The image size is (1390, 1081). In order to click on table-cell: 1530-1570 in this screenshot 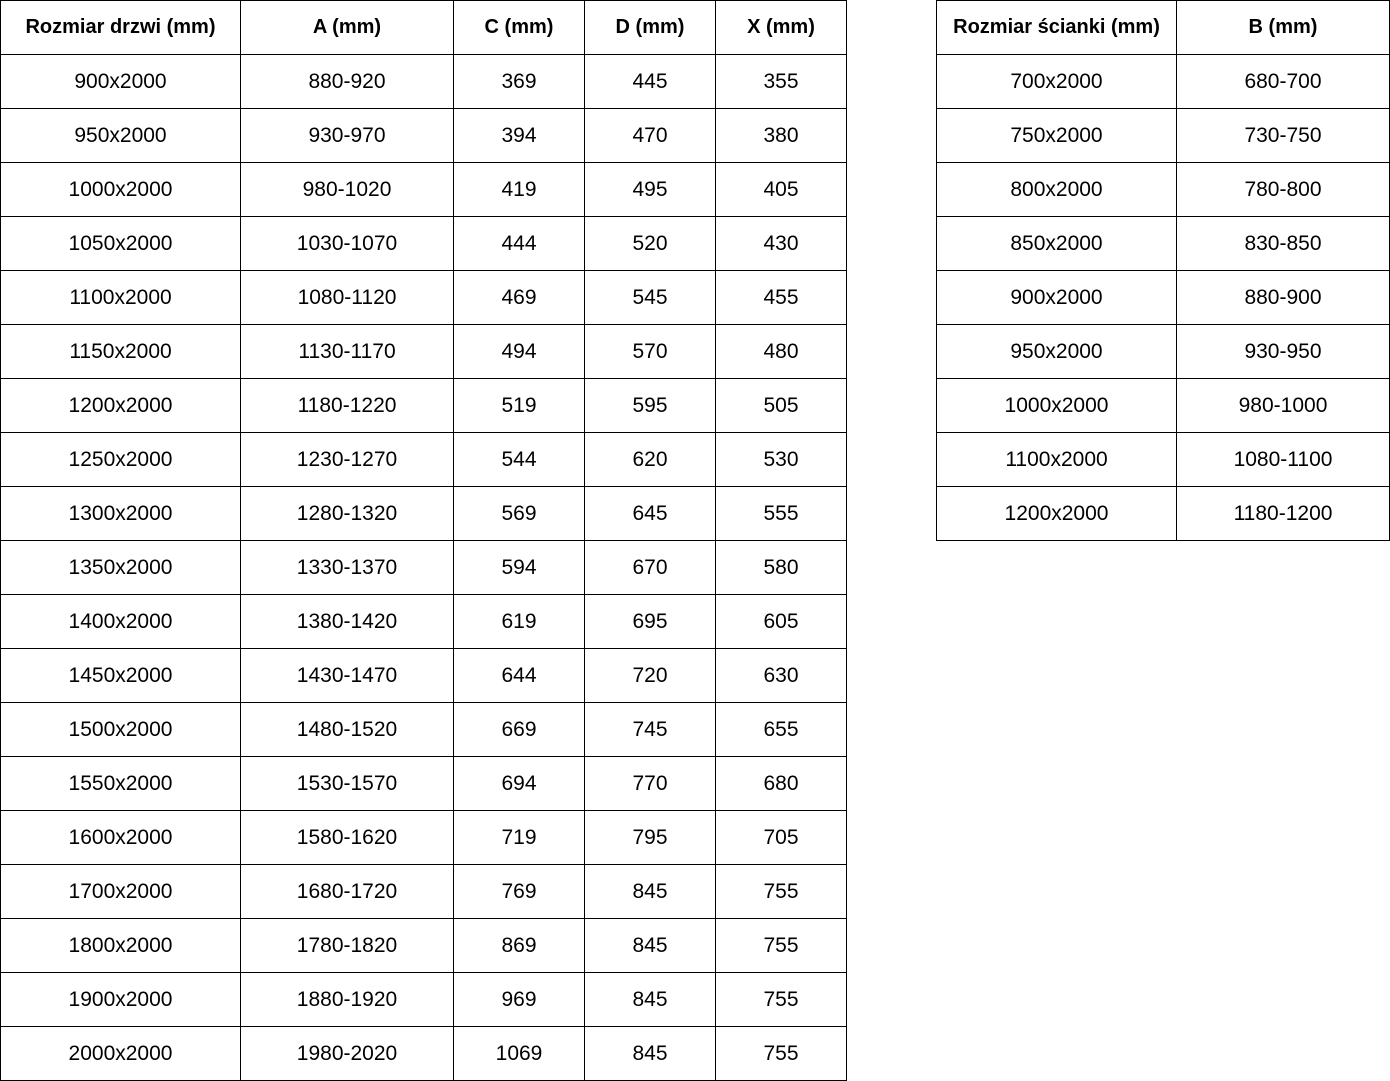, I will do `click(347, 783)`.